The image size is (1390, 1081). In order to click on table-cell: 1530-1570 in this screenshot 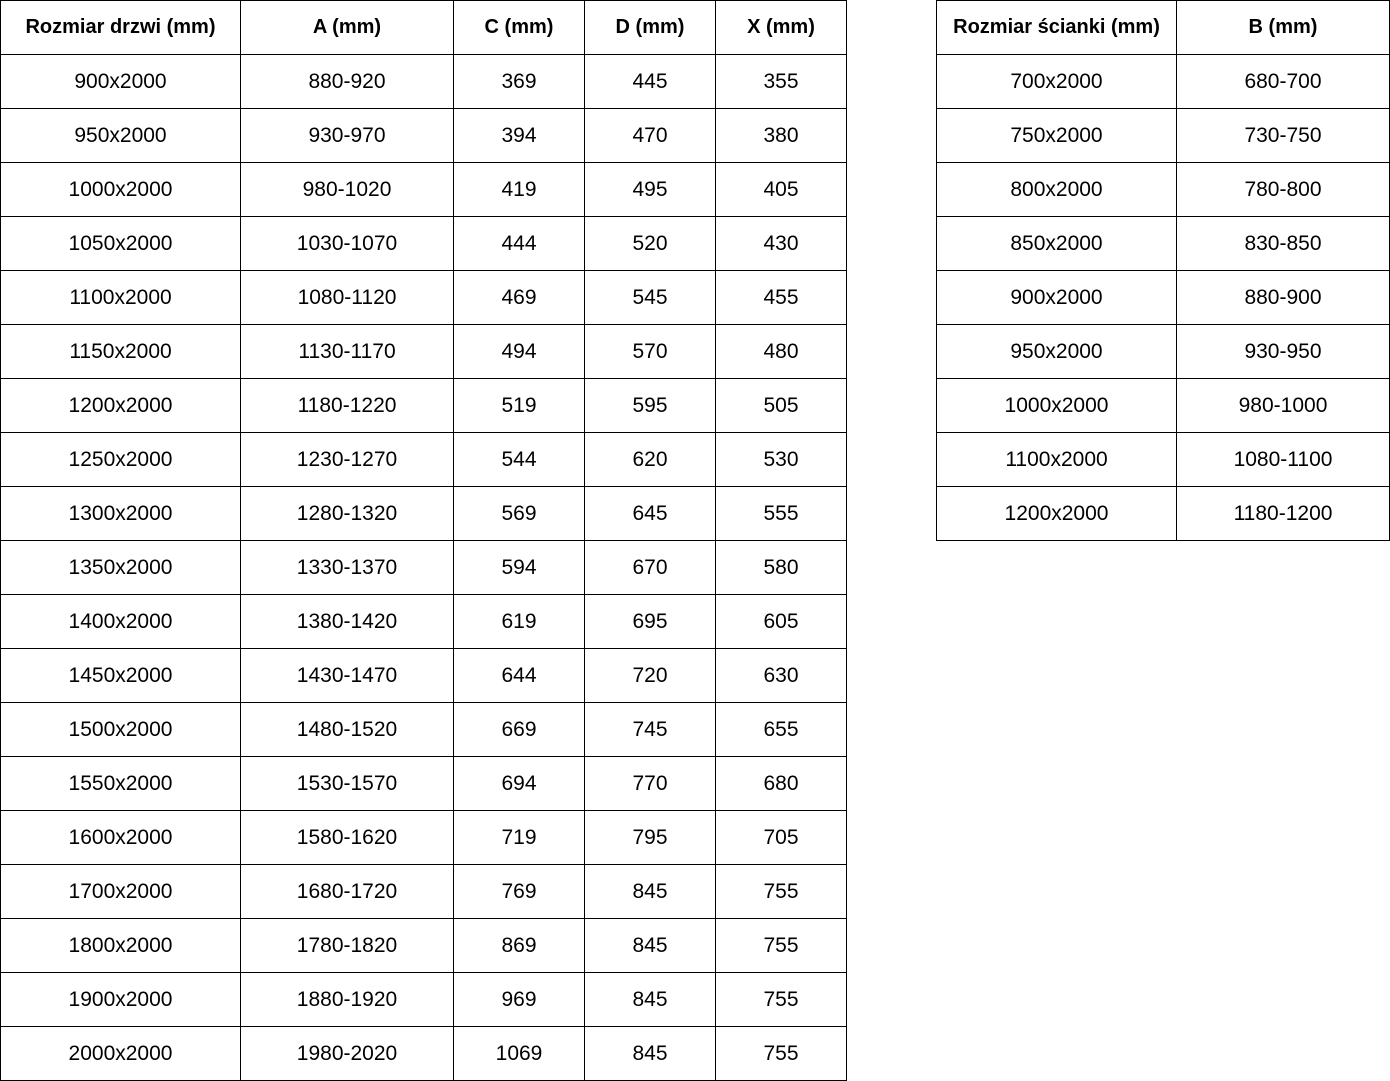, I will do `click(347, 783)`.